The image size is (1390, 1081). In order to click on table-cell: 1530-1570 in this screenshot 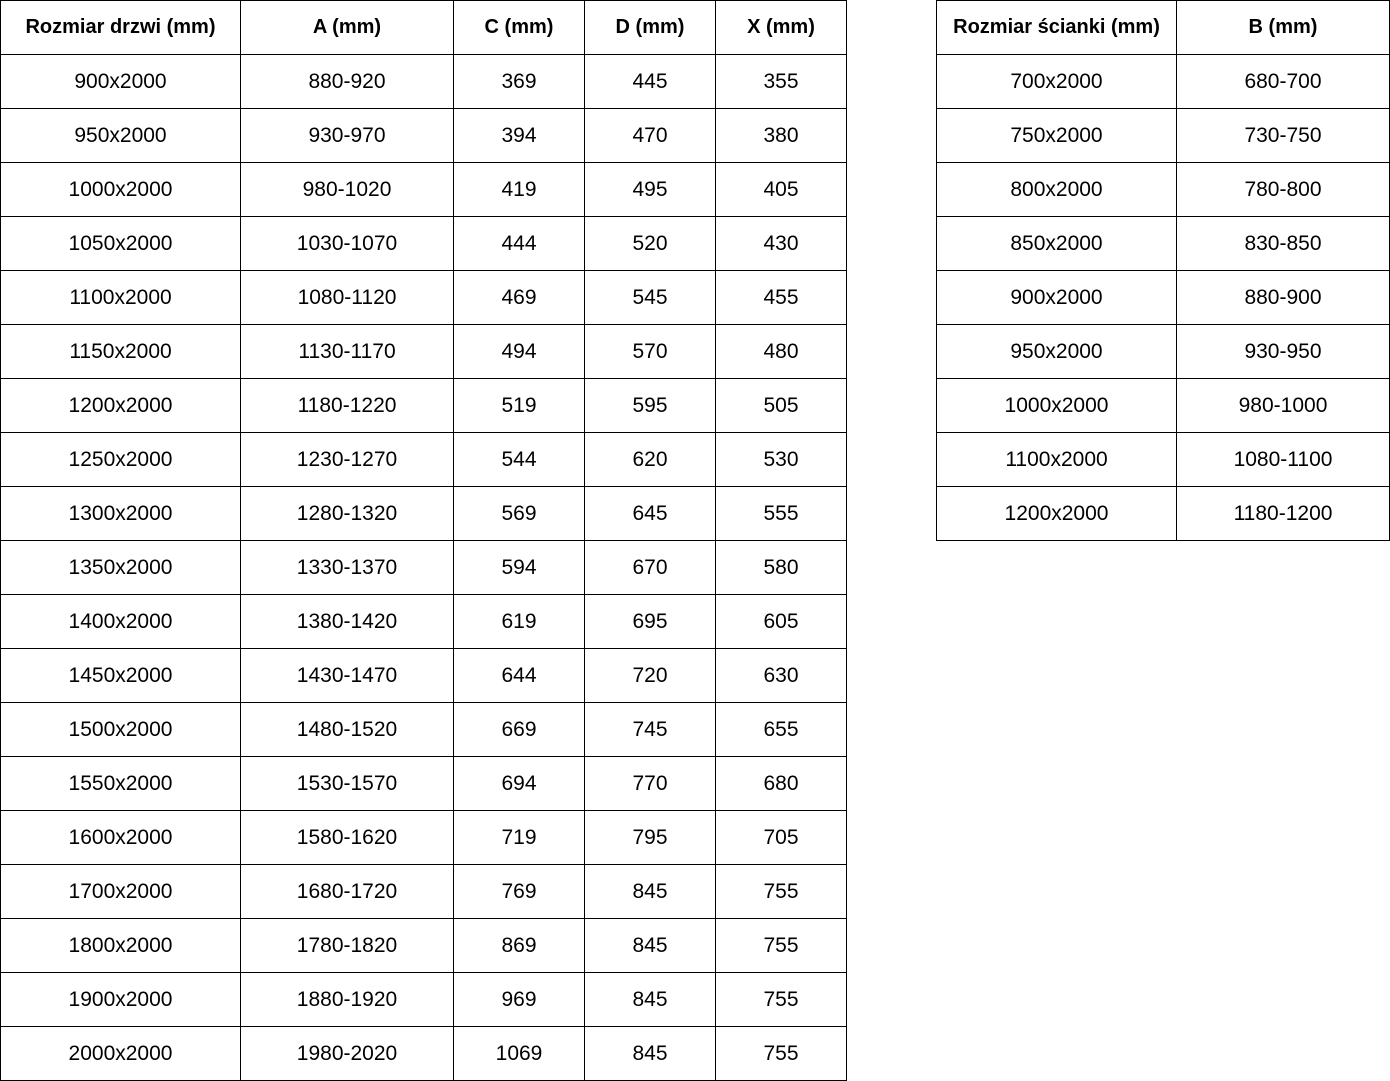, I will do `click(347, 783)`.